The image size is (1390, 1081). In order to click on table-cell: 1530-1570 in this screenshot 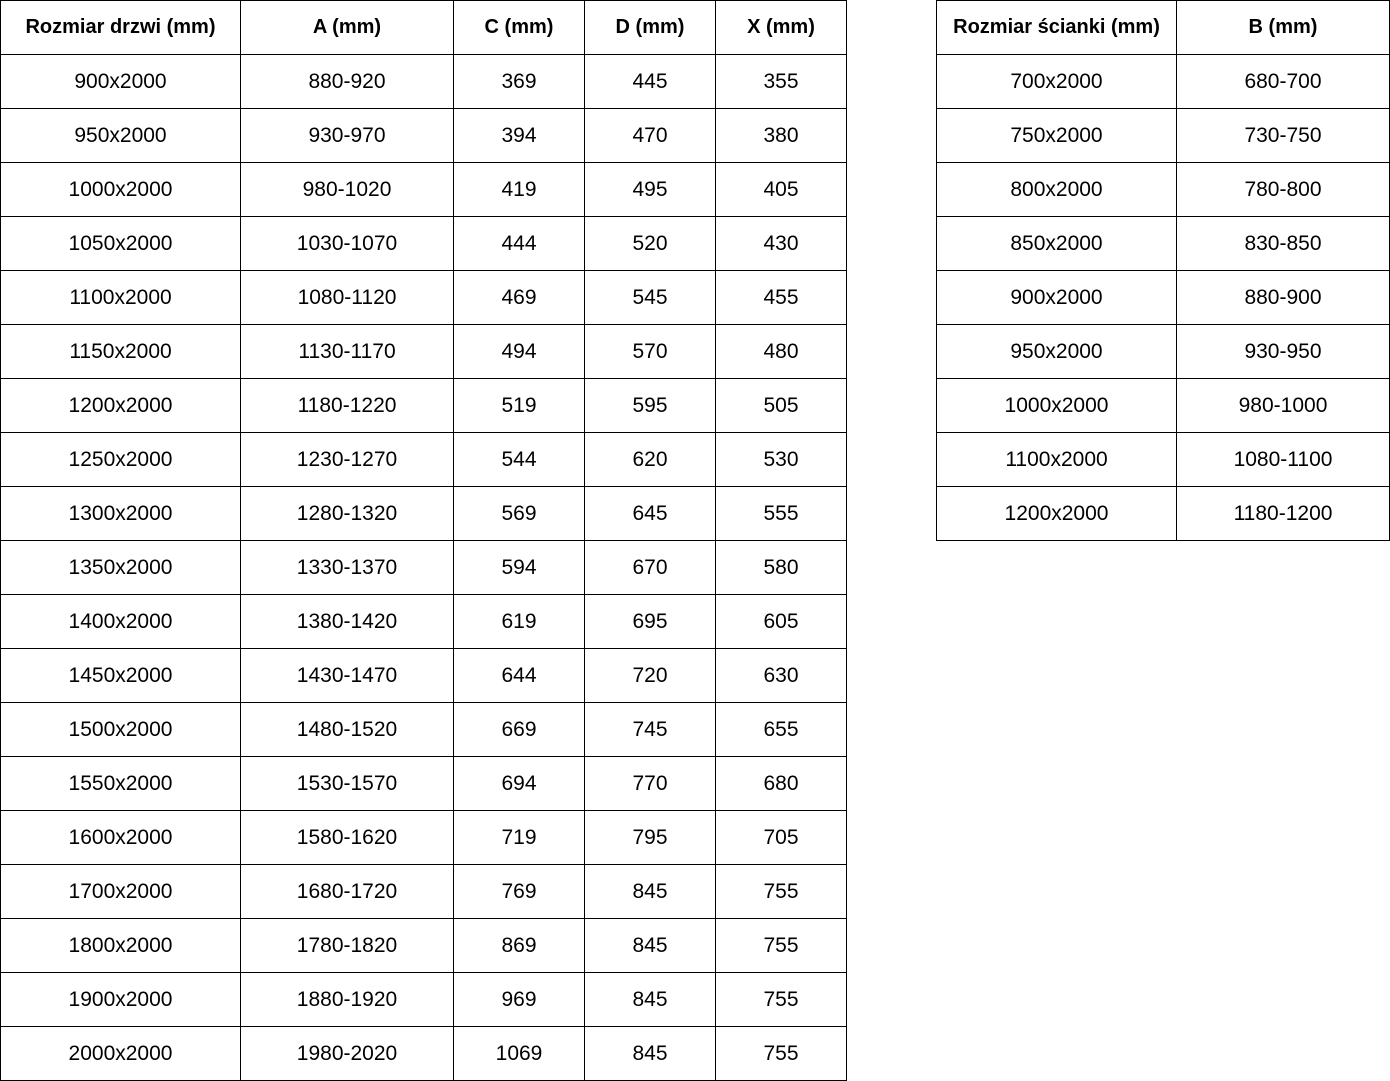, I will do `click(347, 783)`.